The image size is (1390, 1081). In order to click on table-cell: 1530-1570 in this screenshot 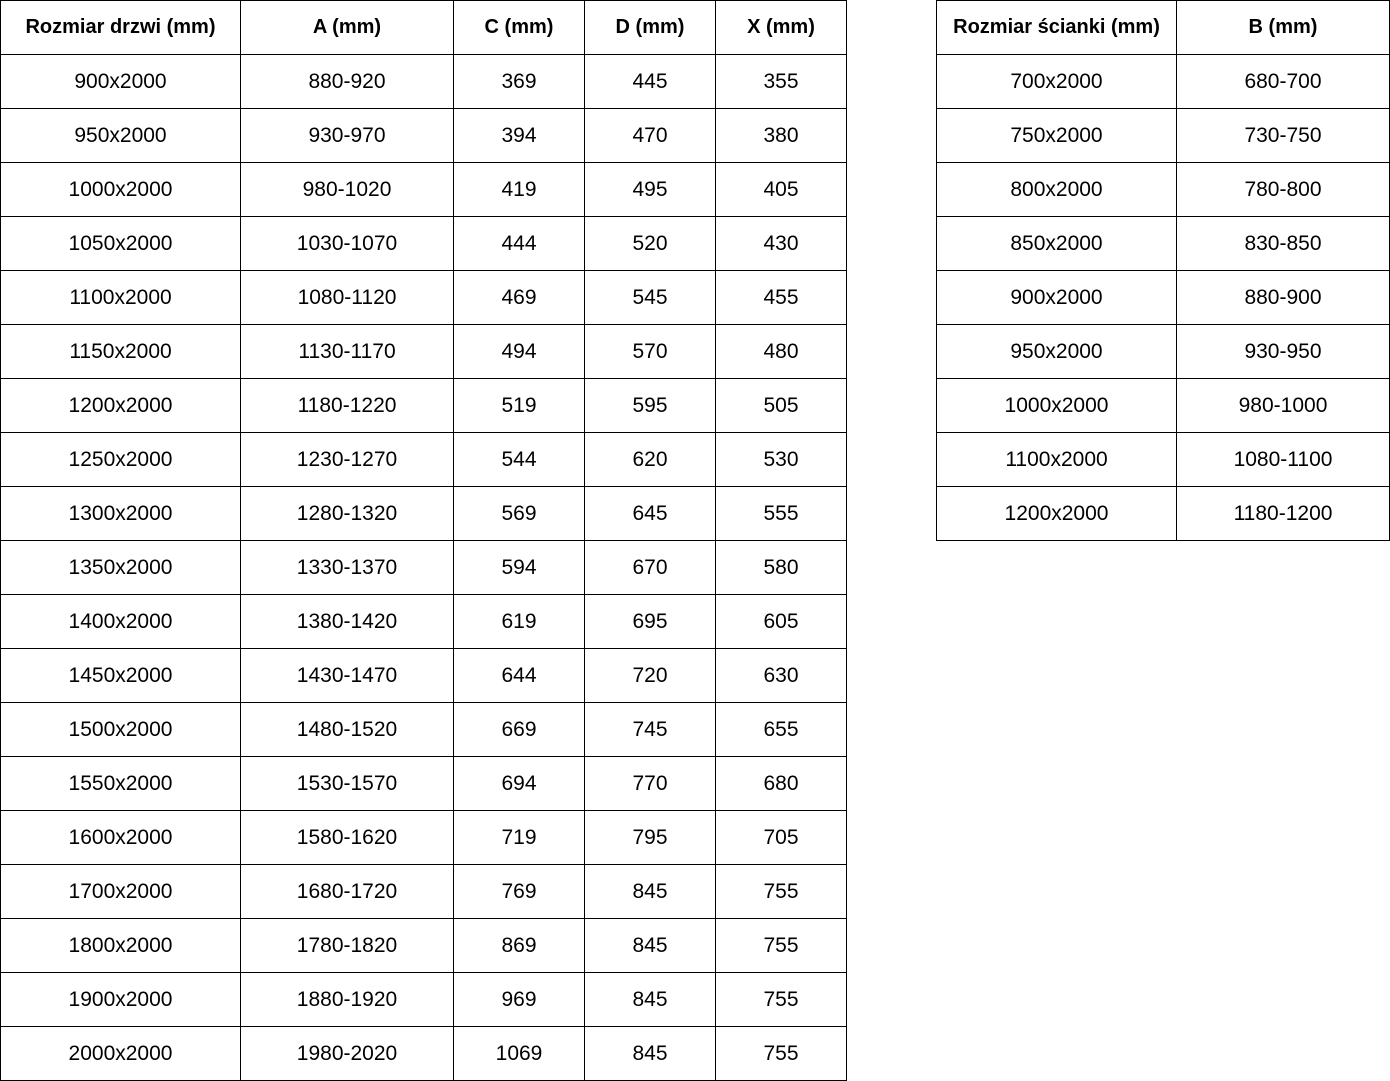, I will do `click(347, 783)`.